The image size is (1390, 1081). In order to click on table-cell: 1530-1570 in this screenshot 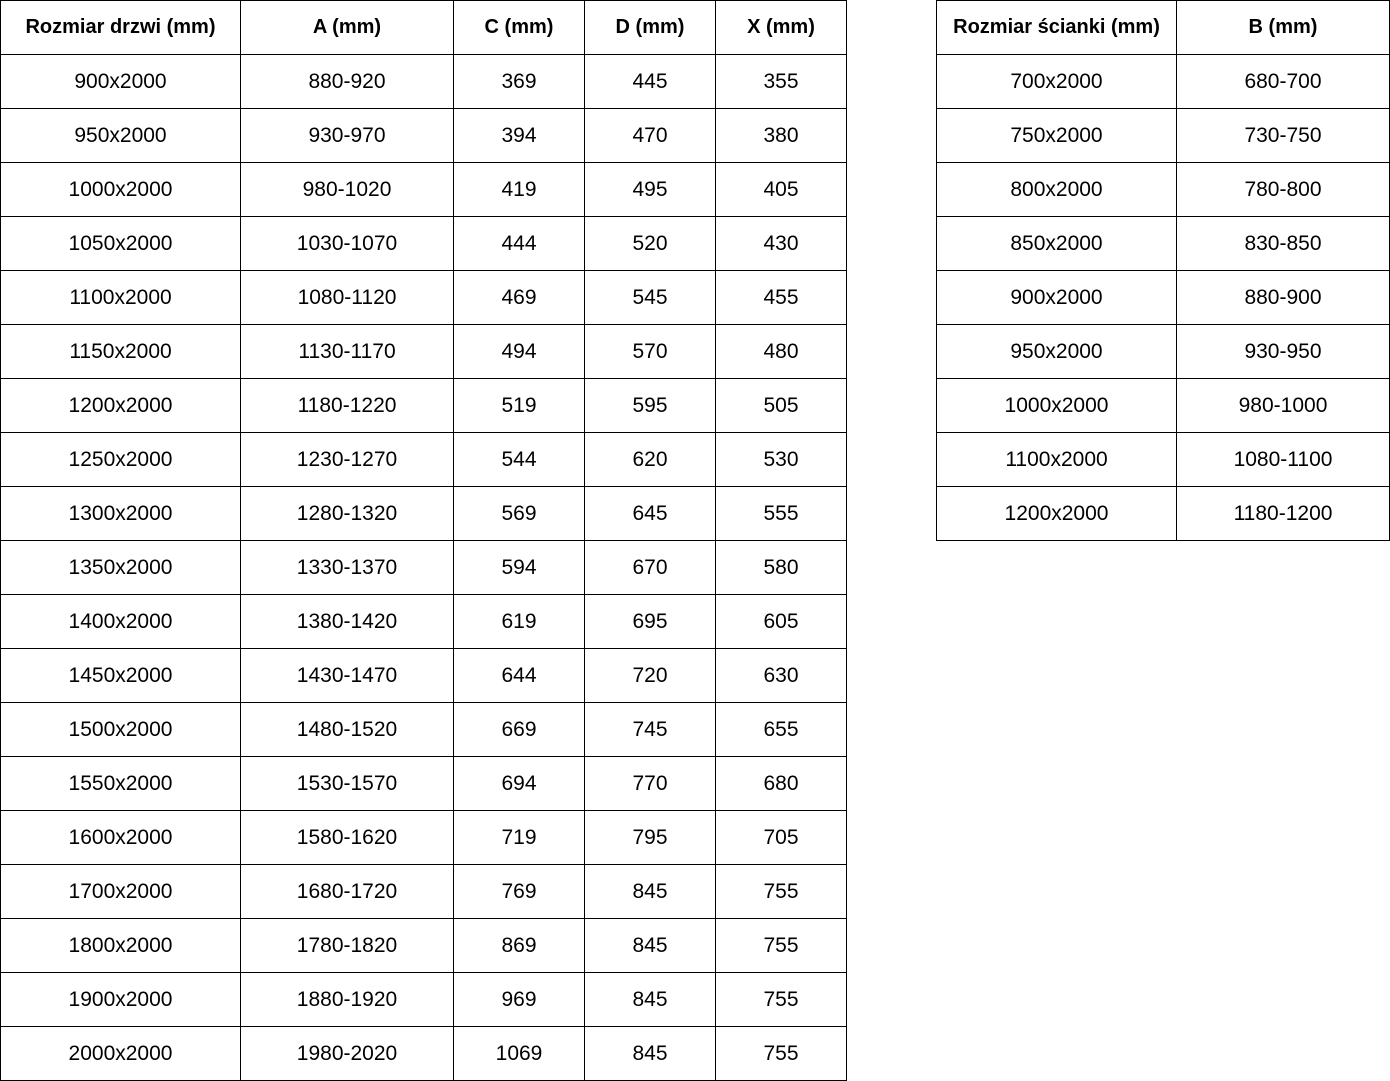, I will do `click(347, 783)`.